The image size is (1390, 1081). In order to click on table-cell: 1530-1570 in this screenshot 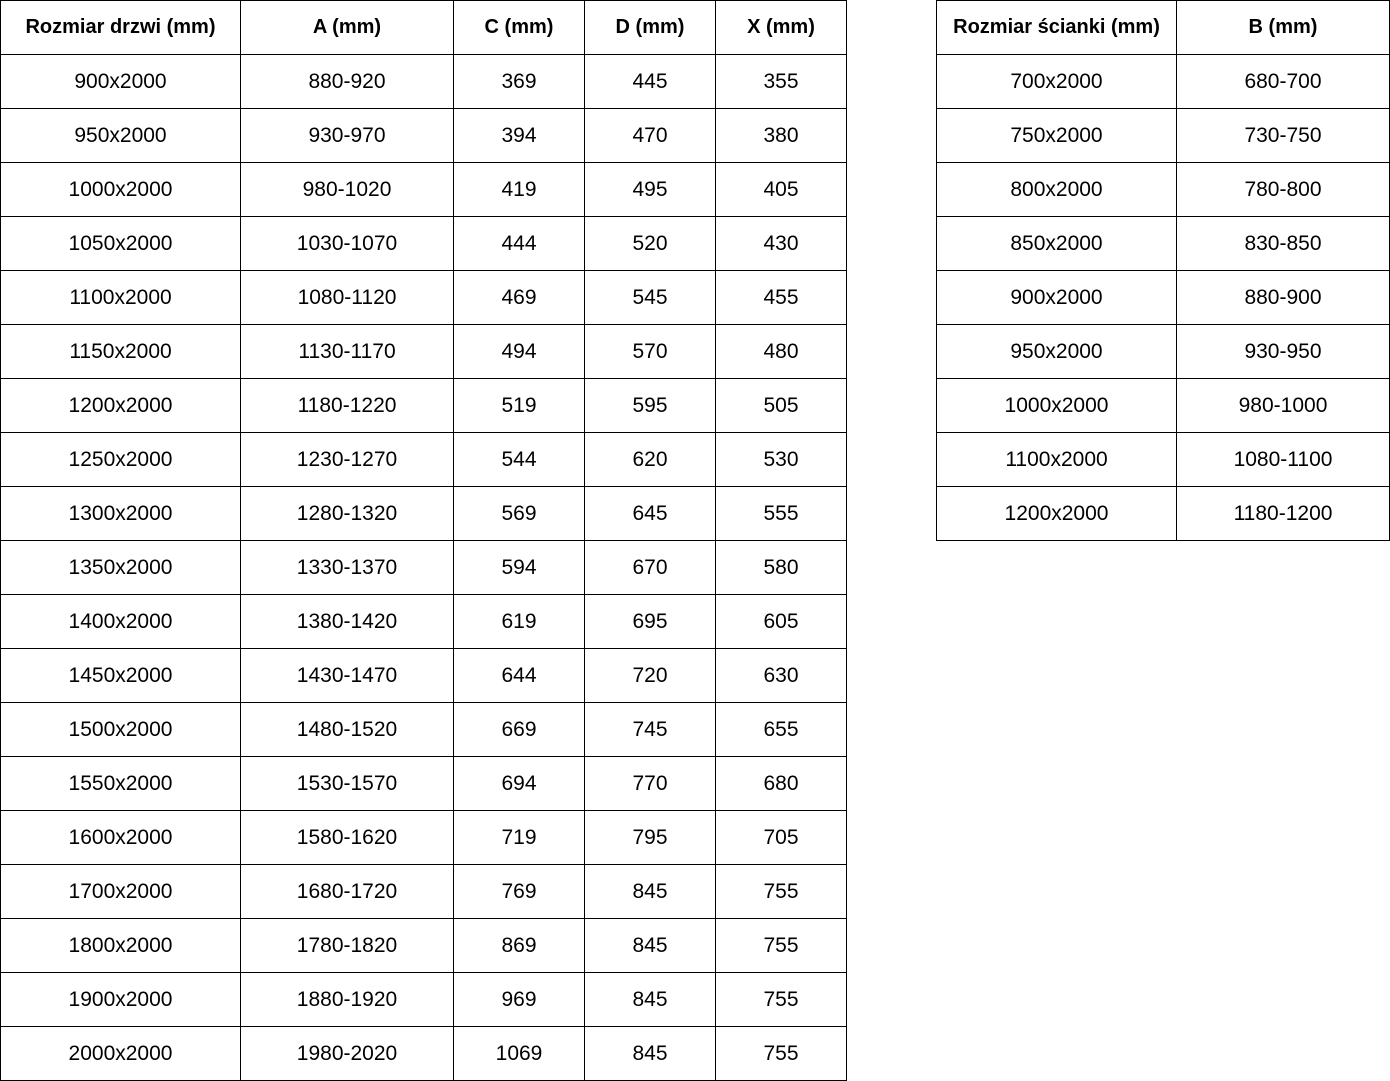, I will do `click(347, 783)`.